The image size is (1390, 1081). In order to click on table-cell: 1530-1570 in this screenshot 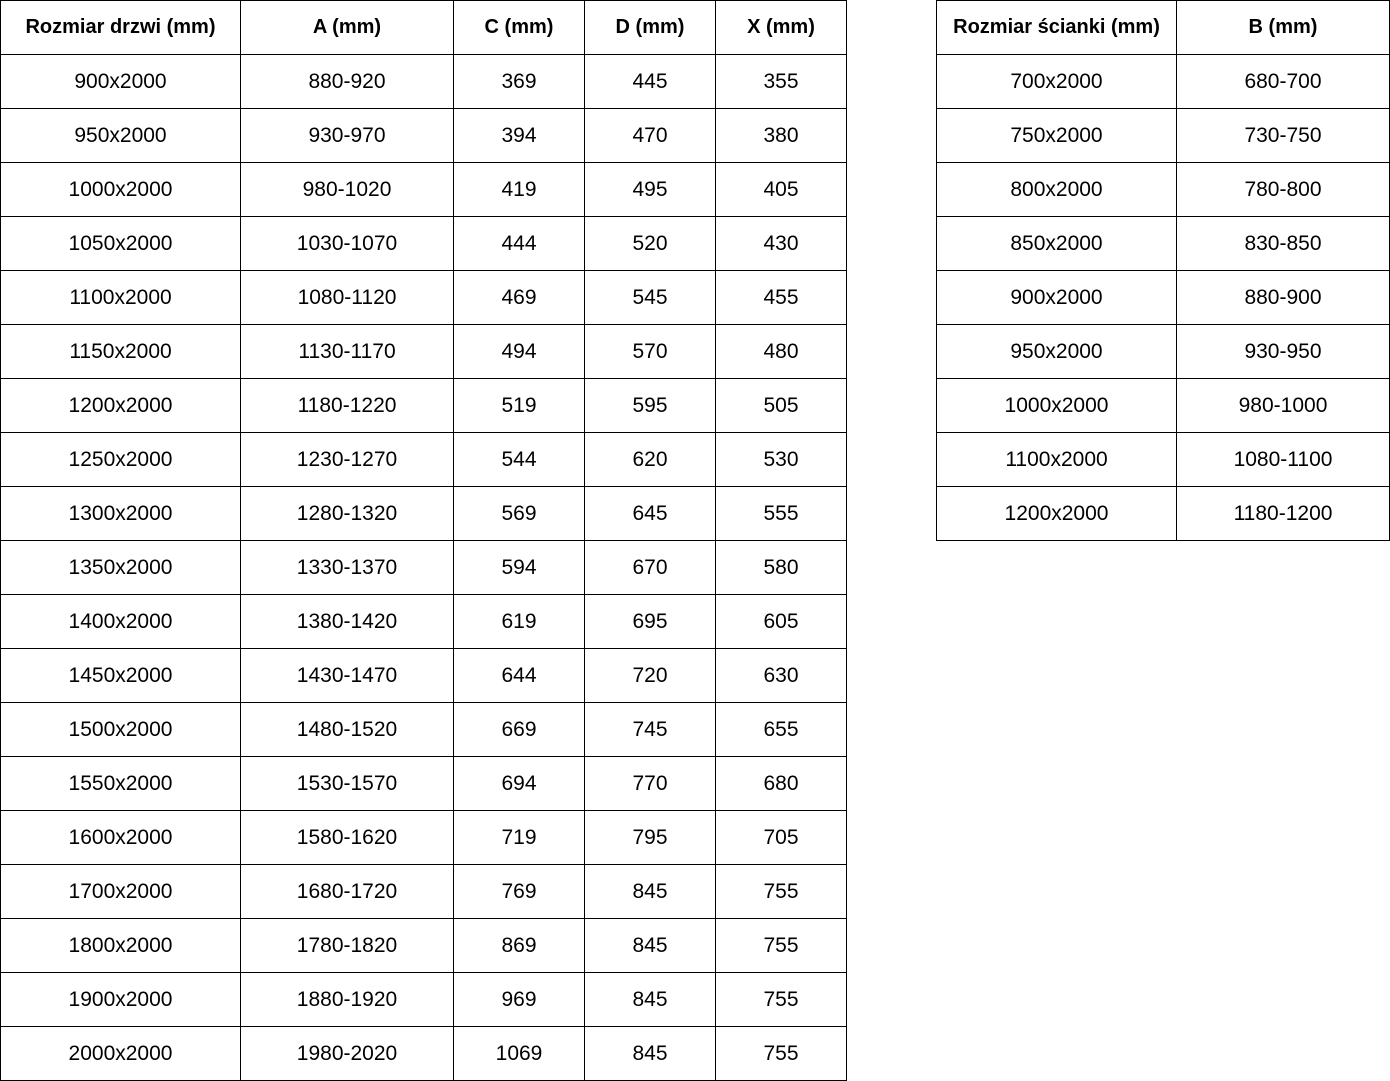, I will do `click(347, 783)`.